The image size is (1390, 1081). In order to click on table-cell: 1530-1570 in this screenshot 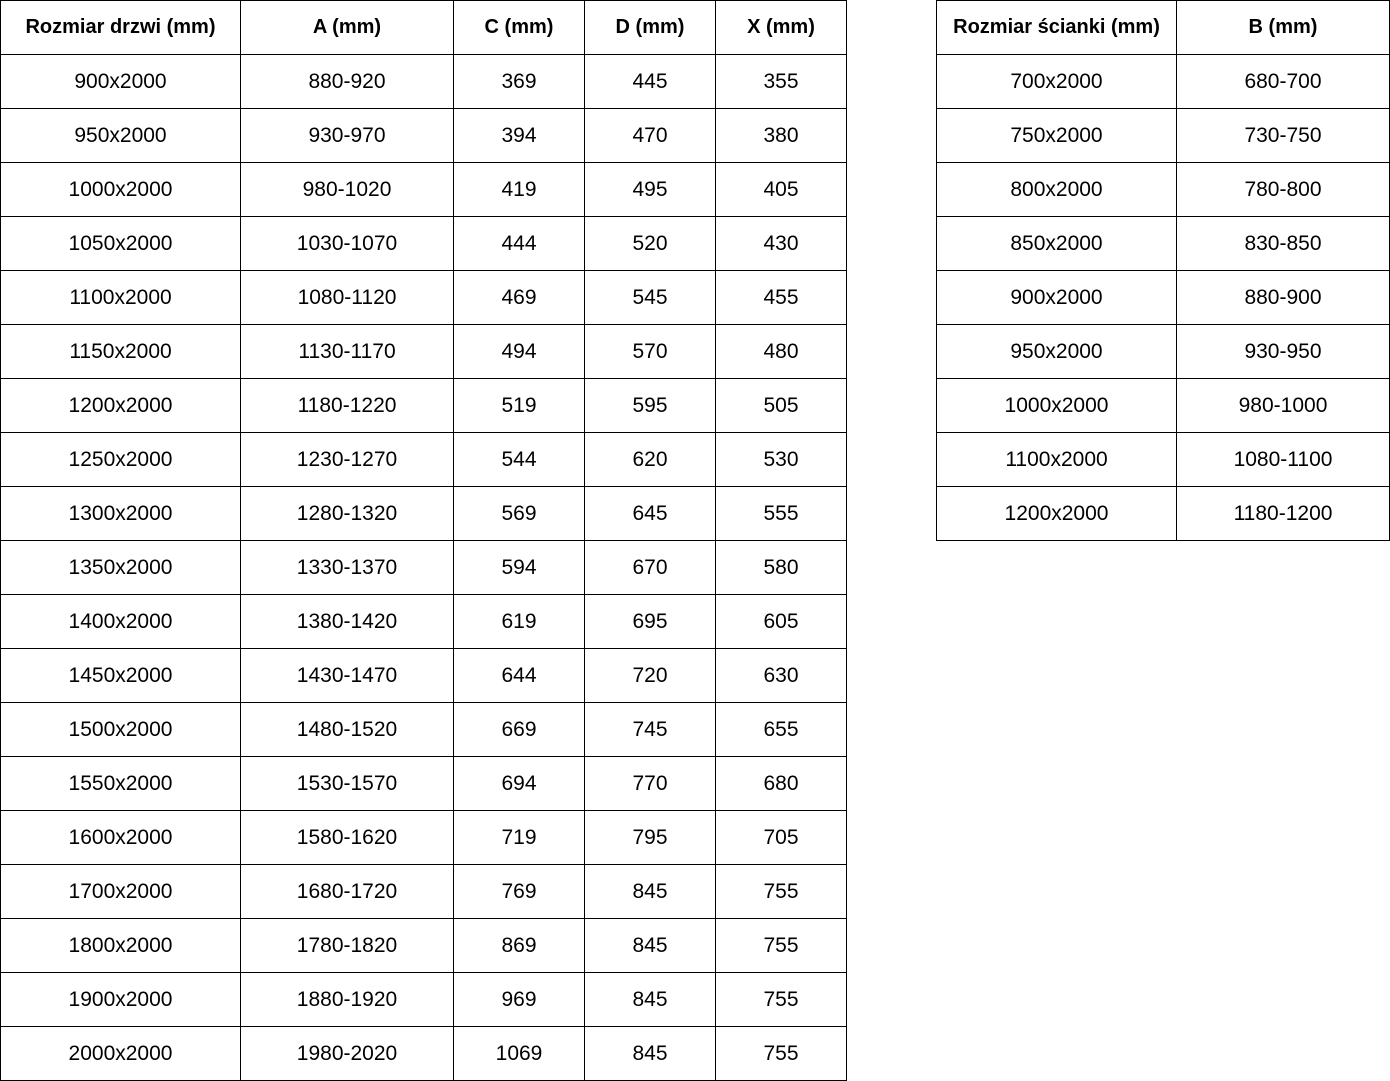, I will do `click(347, 783)`.